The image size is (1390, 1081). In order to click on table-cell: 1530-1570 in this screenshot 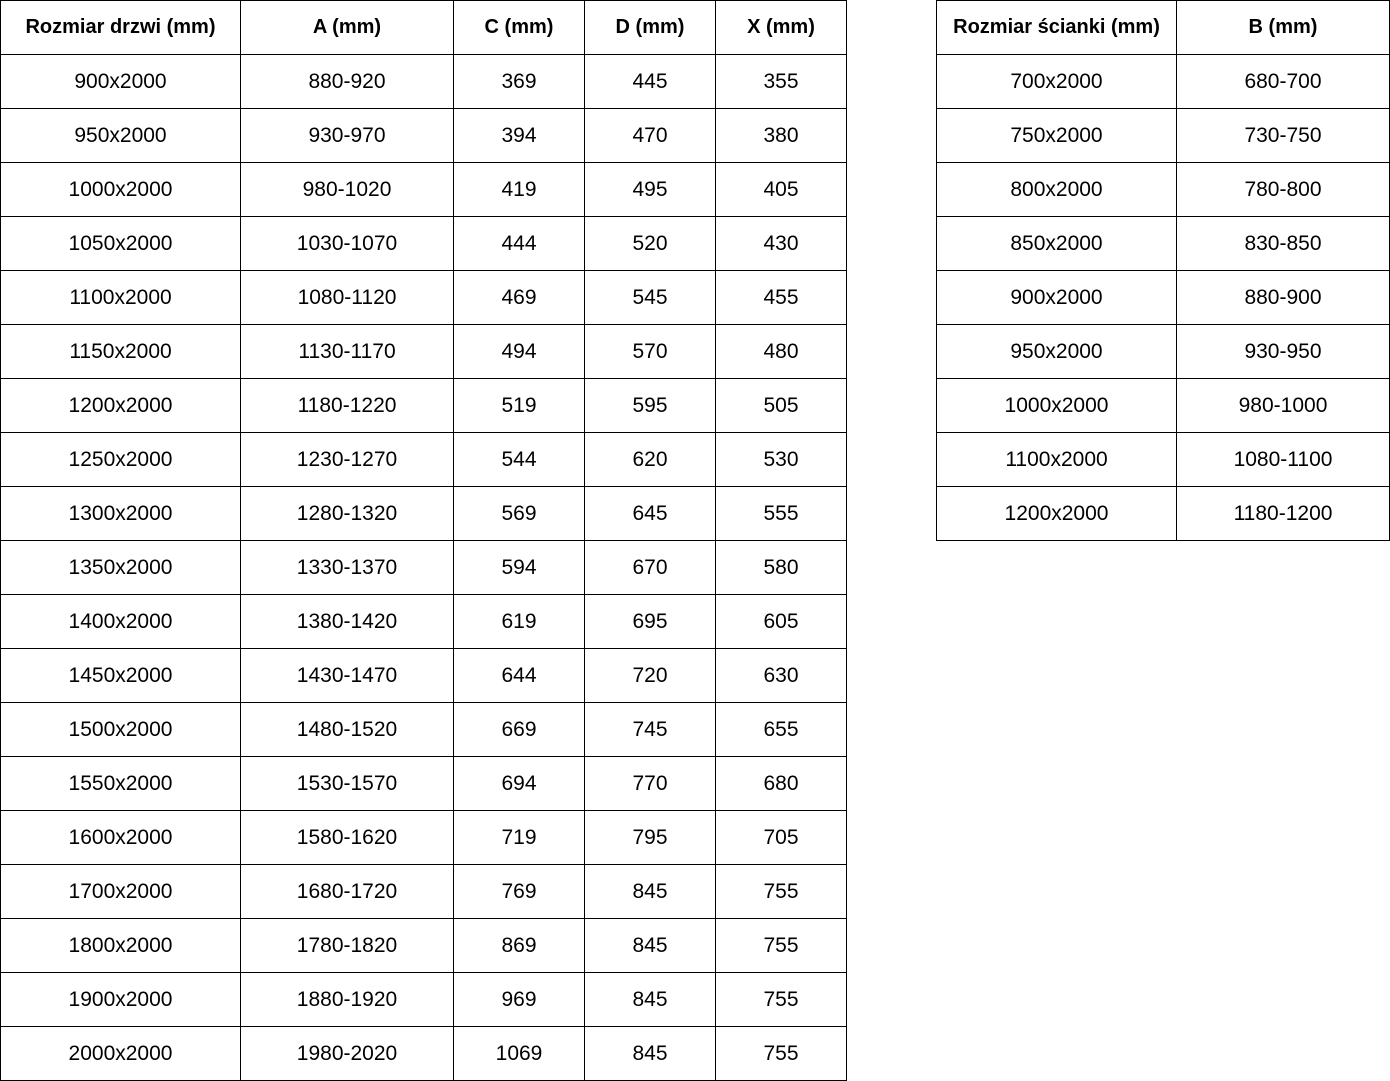, I will do `click(347, 783)`.